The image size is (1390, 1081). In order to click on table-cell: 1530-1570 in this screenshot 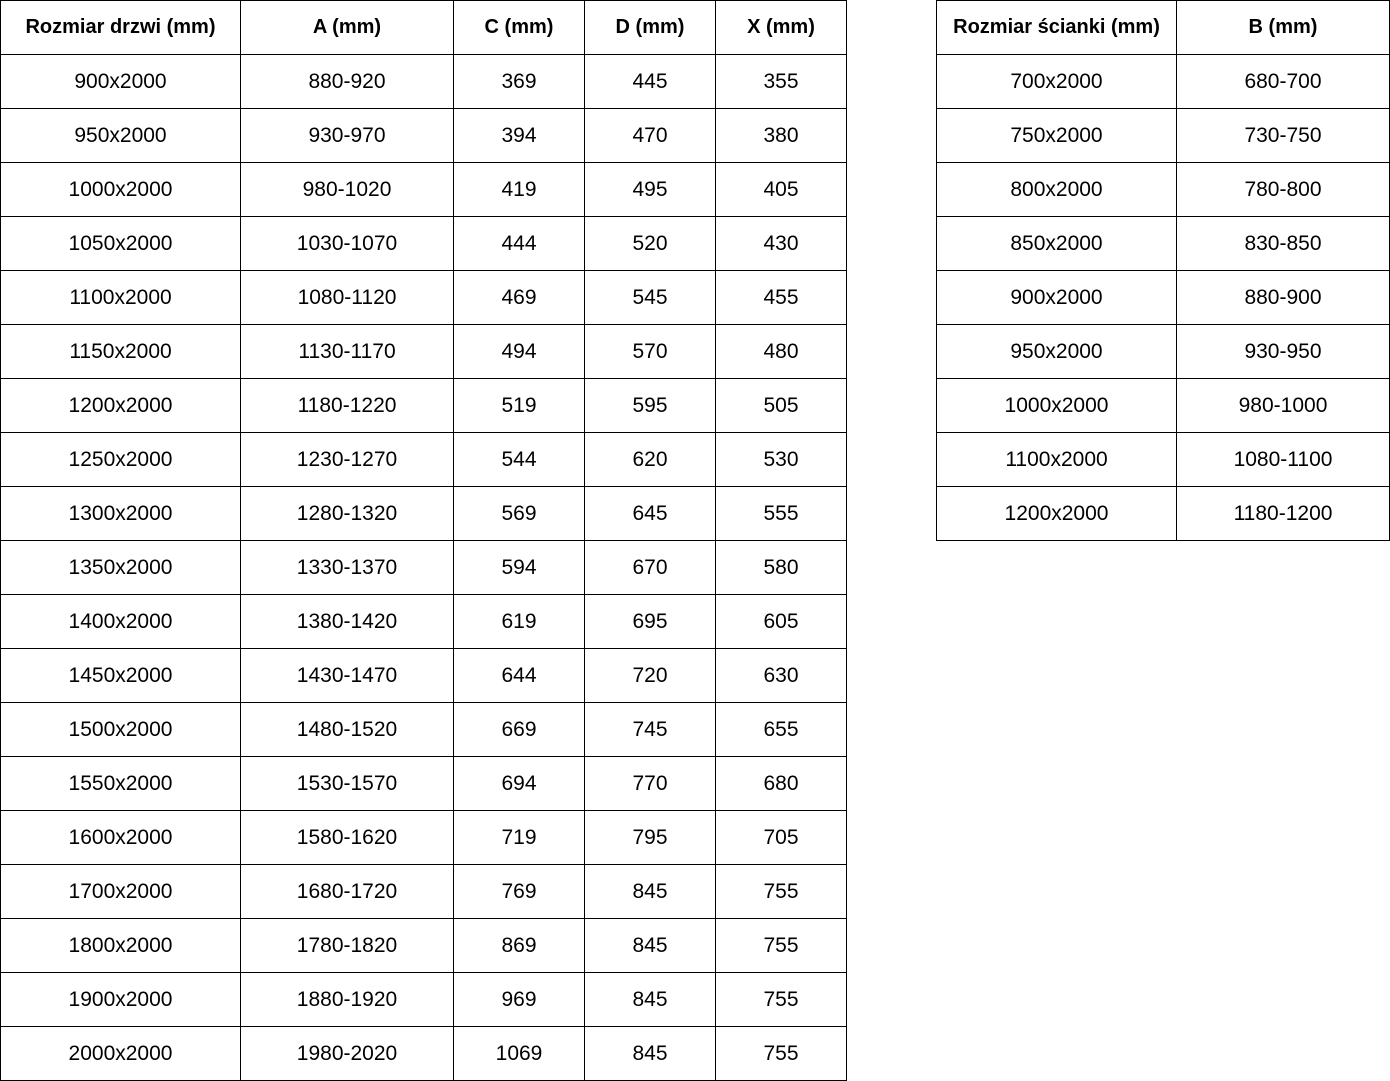, I will do `click(347, 783)`.